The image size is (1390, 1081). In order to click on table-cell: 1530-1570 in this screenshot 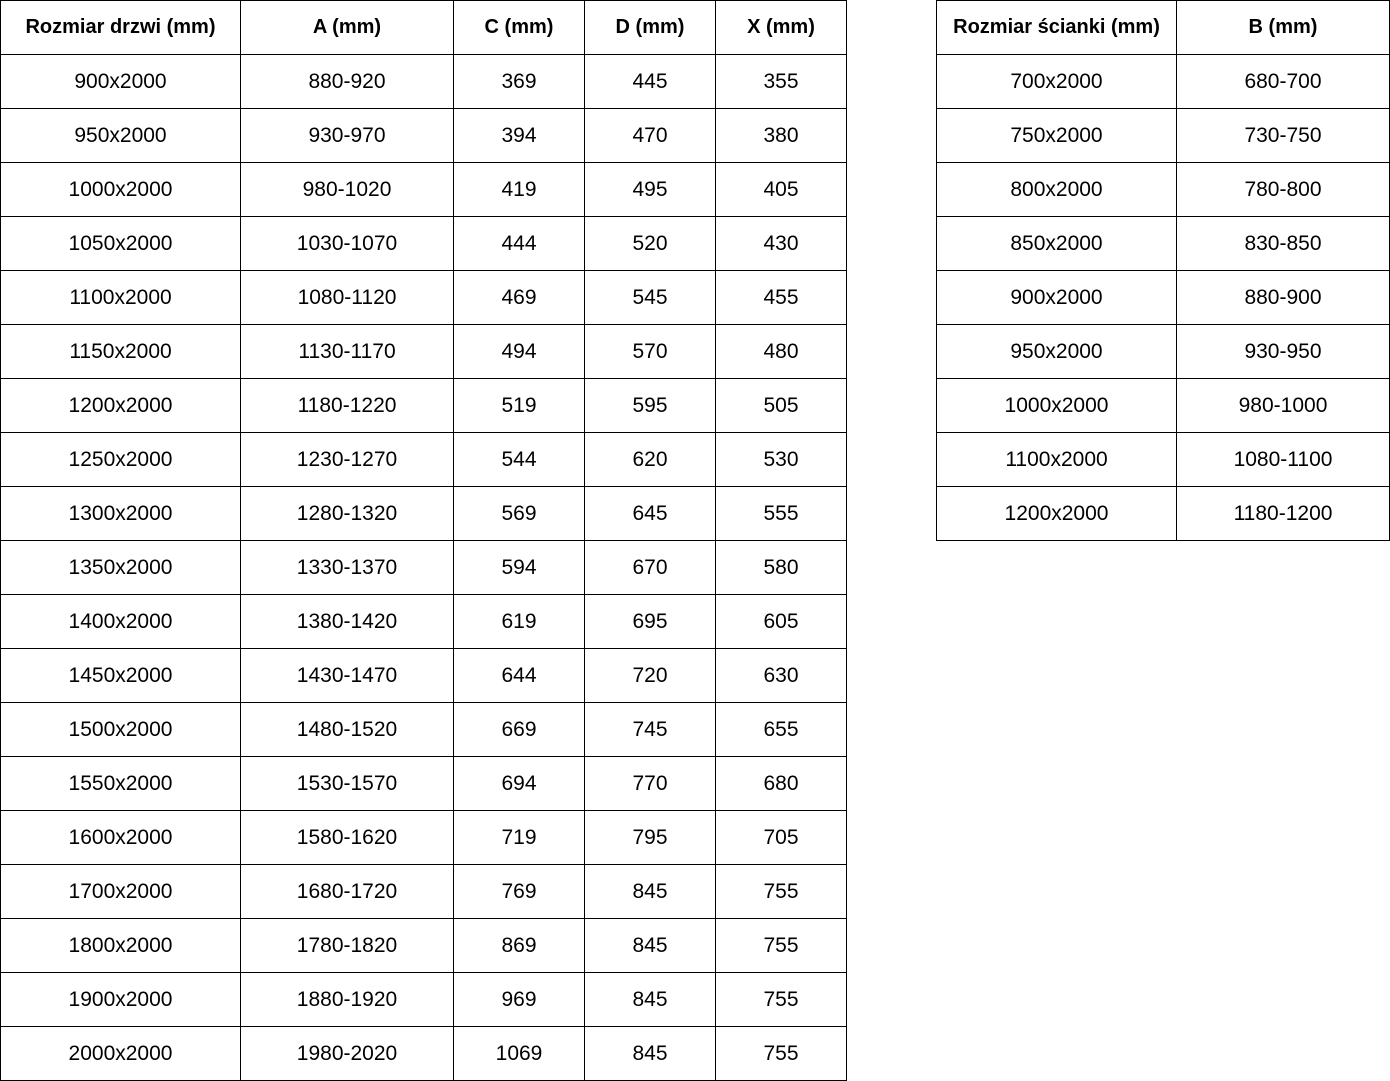, I will do `click(347, 783)`.